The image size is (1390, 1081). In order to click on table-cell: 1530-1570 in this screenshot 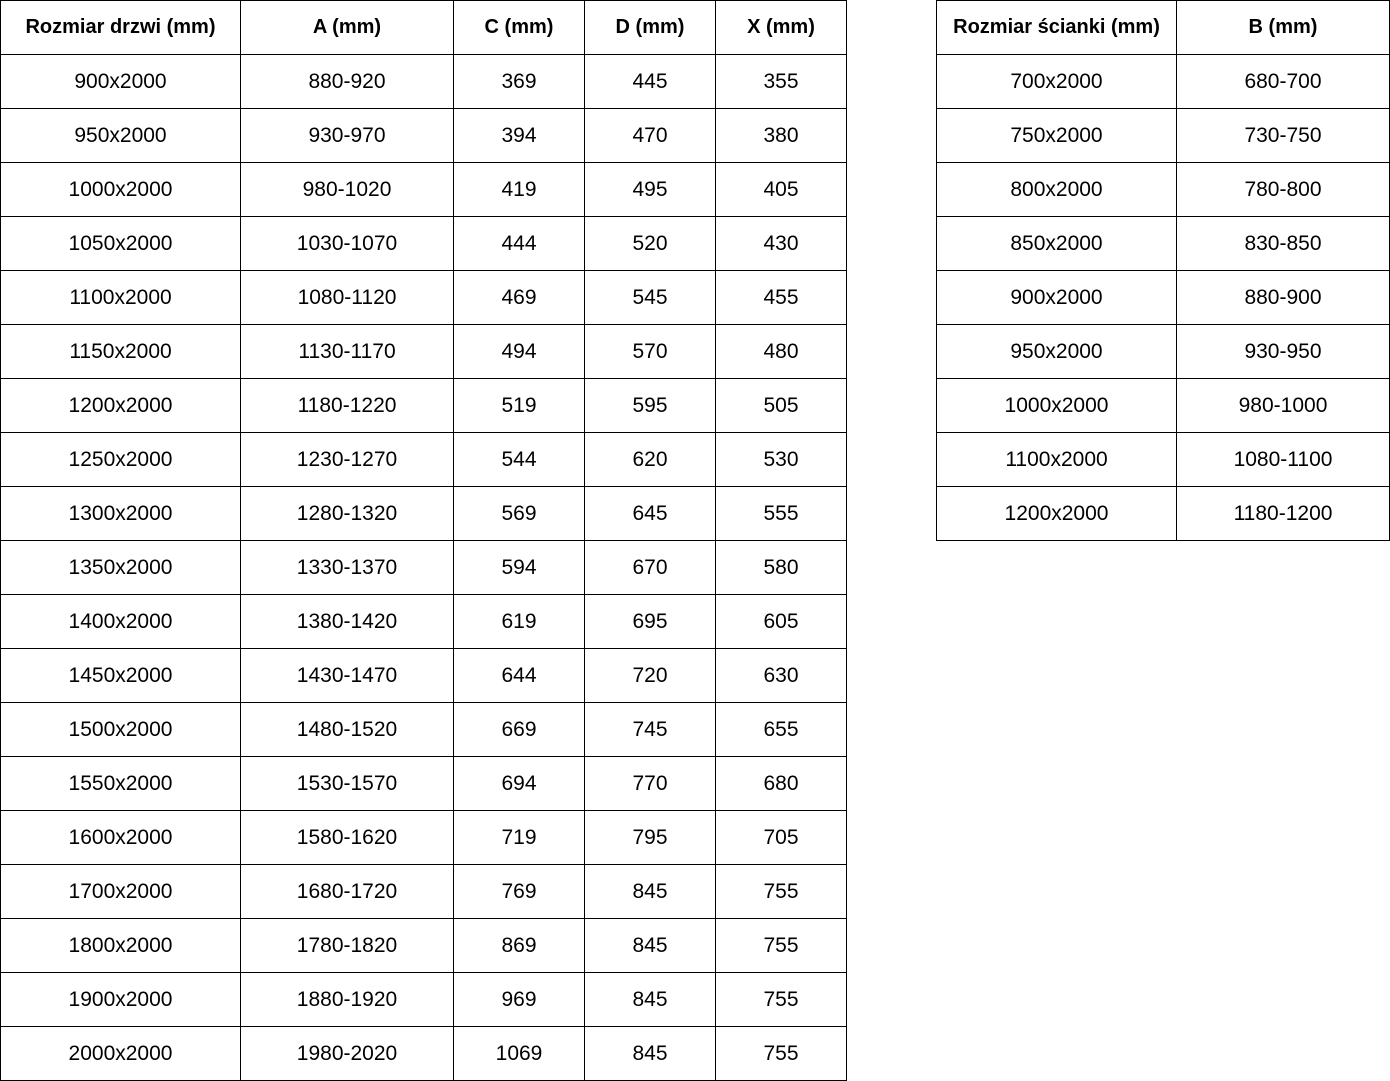, I will do `click(347, 783)`.